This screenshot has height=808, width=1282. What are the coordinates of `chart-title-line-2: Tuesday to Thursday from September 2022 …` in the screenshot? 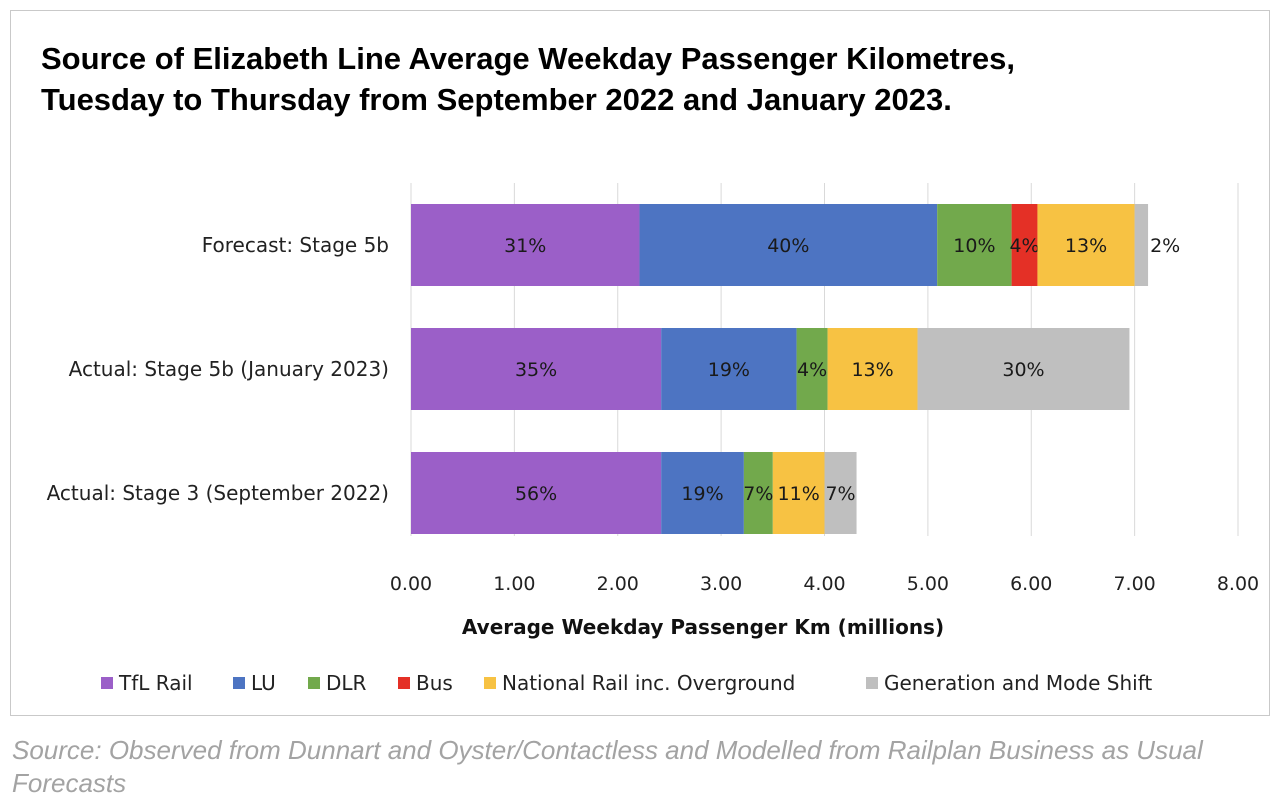 It's located at (496, 99).